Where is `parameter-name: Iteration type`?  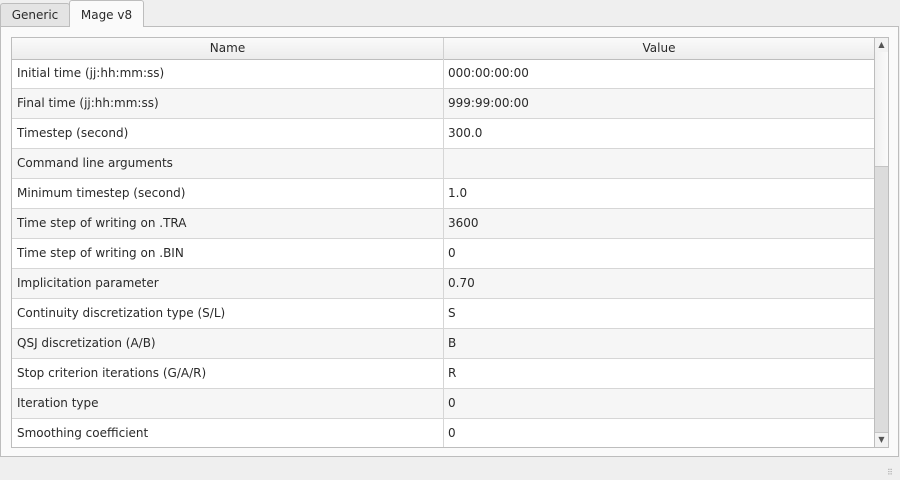 parameter-name: Iteration type is located at coordinates (228, 403).